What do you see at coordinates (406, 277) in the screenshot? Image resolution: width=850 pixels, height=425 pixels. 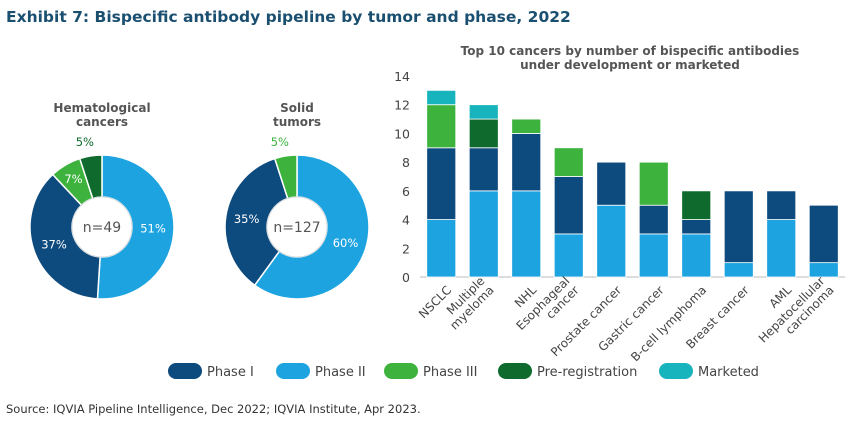 I see `y-tick-label: 0` at bounding box center [406, 277].